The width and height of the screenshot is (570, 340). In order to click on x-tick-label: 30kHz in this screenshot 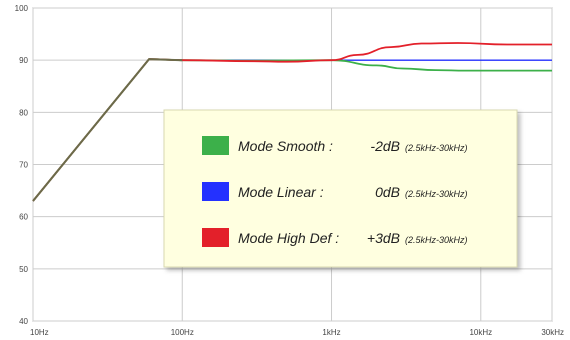, I will do `click(552, 332)`.